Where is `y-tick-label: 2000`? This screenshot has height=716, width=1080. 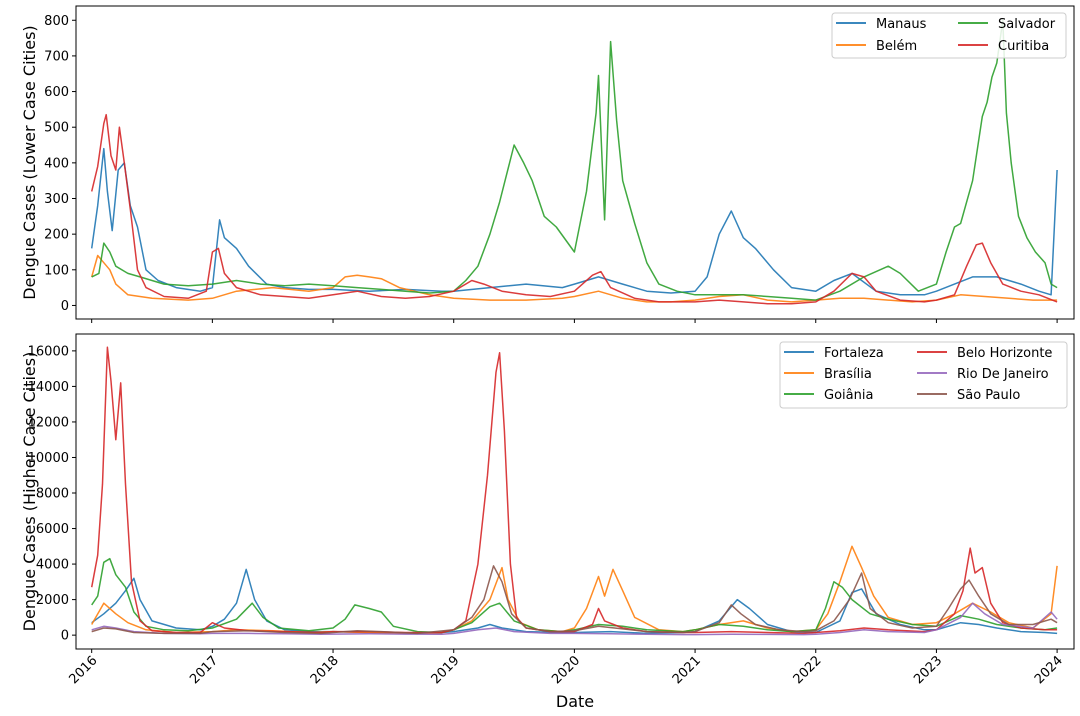 y-tick-label: 2000 is located at coordinates (52, 600).